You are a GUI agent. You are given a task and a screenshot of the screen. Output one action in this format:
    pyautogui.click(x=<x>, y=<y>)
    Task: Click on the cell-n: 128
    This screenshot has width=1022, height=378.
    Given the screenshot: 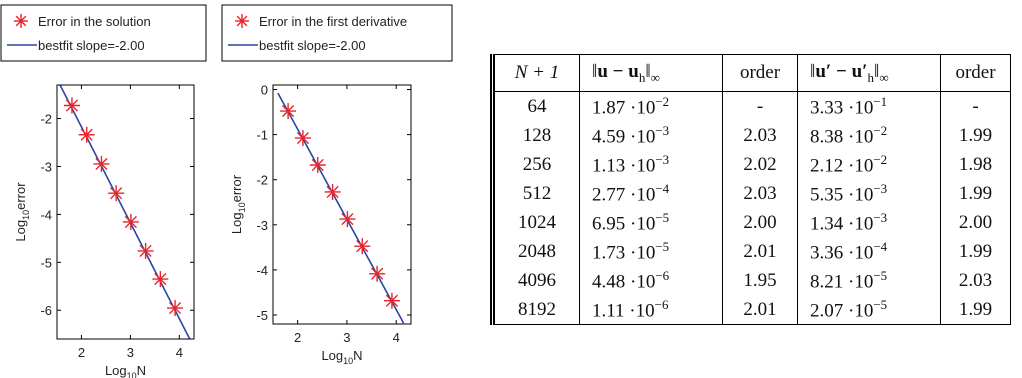 What is the action you would take?
    pyautogui.click(x=536, y=135)
    